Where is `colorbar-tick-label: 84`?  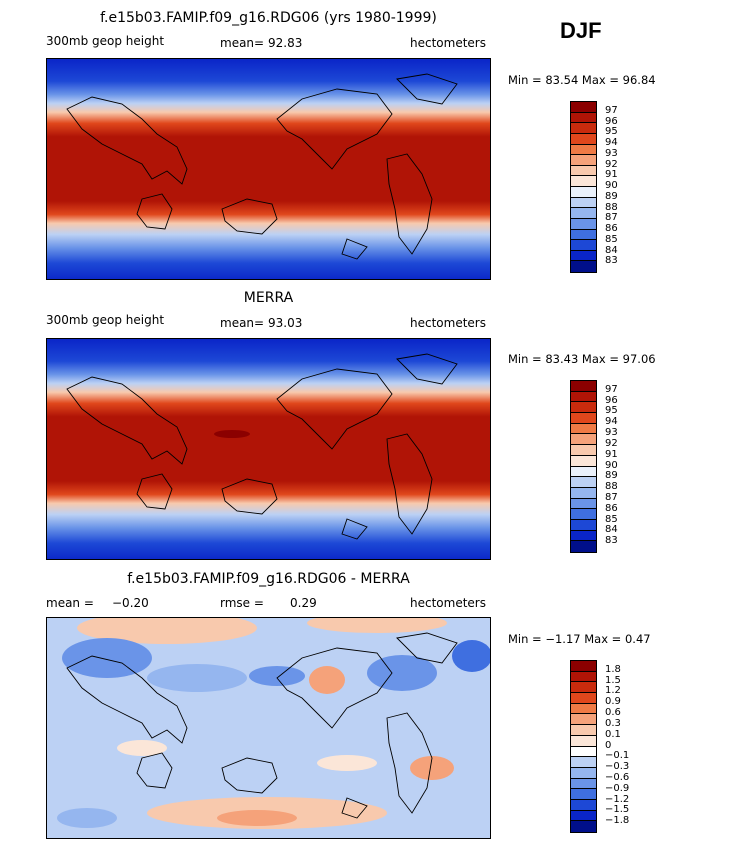
colorbar-tick-label: 84 is located at coordinates (611, 530).